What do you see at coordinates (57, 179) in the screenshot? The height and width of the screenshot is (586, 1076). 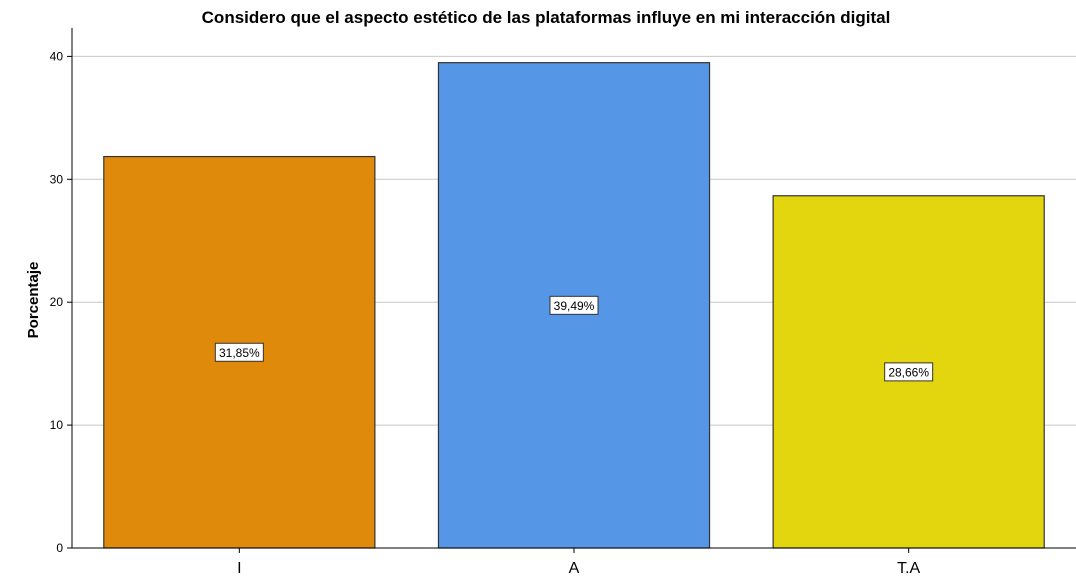 I see `y-tick-label: 30` at bounding box center [57, 179].